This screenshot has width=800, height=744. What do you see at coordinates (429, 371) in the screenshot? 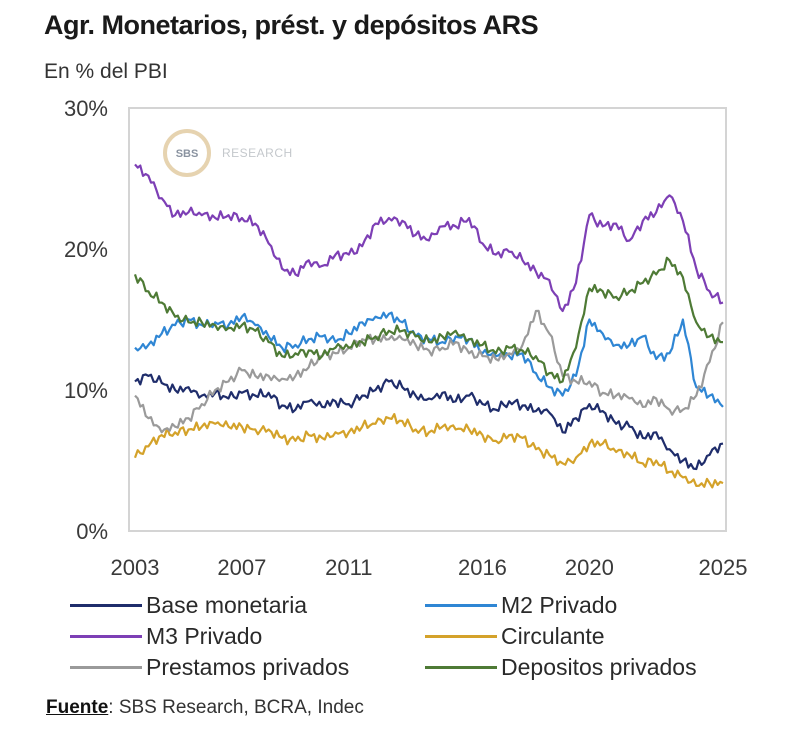
I see `series-line-prestamos-privados` at bounding box center [429, 371].